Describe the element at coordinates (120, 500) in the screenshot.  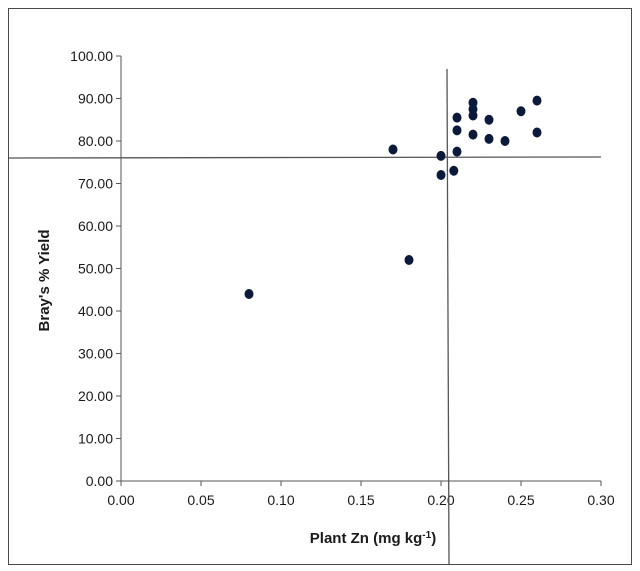
I see `x-tick-label: 0.00` at that location.